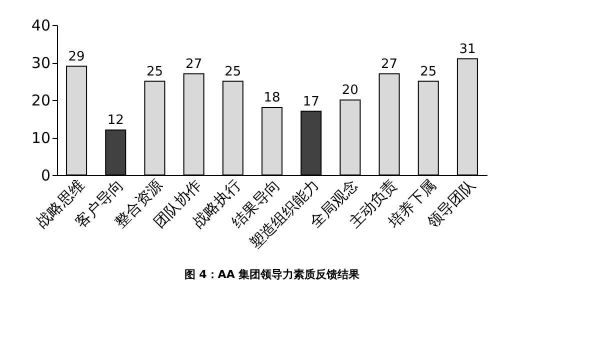 The width and height of the screenshot is (595, 346). I want to click on text: 图 4：AA 集团领导力素质反馈结果, so click(272, 275).